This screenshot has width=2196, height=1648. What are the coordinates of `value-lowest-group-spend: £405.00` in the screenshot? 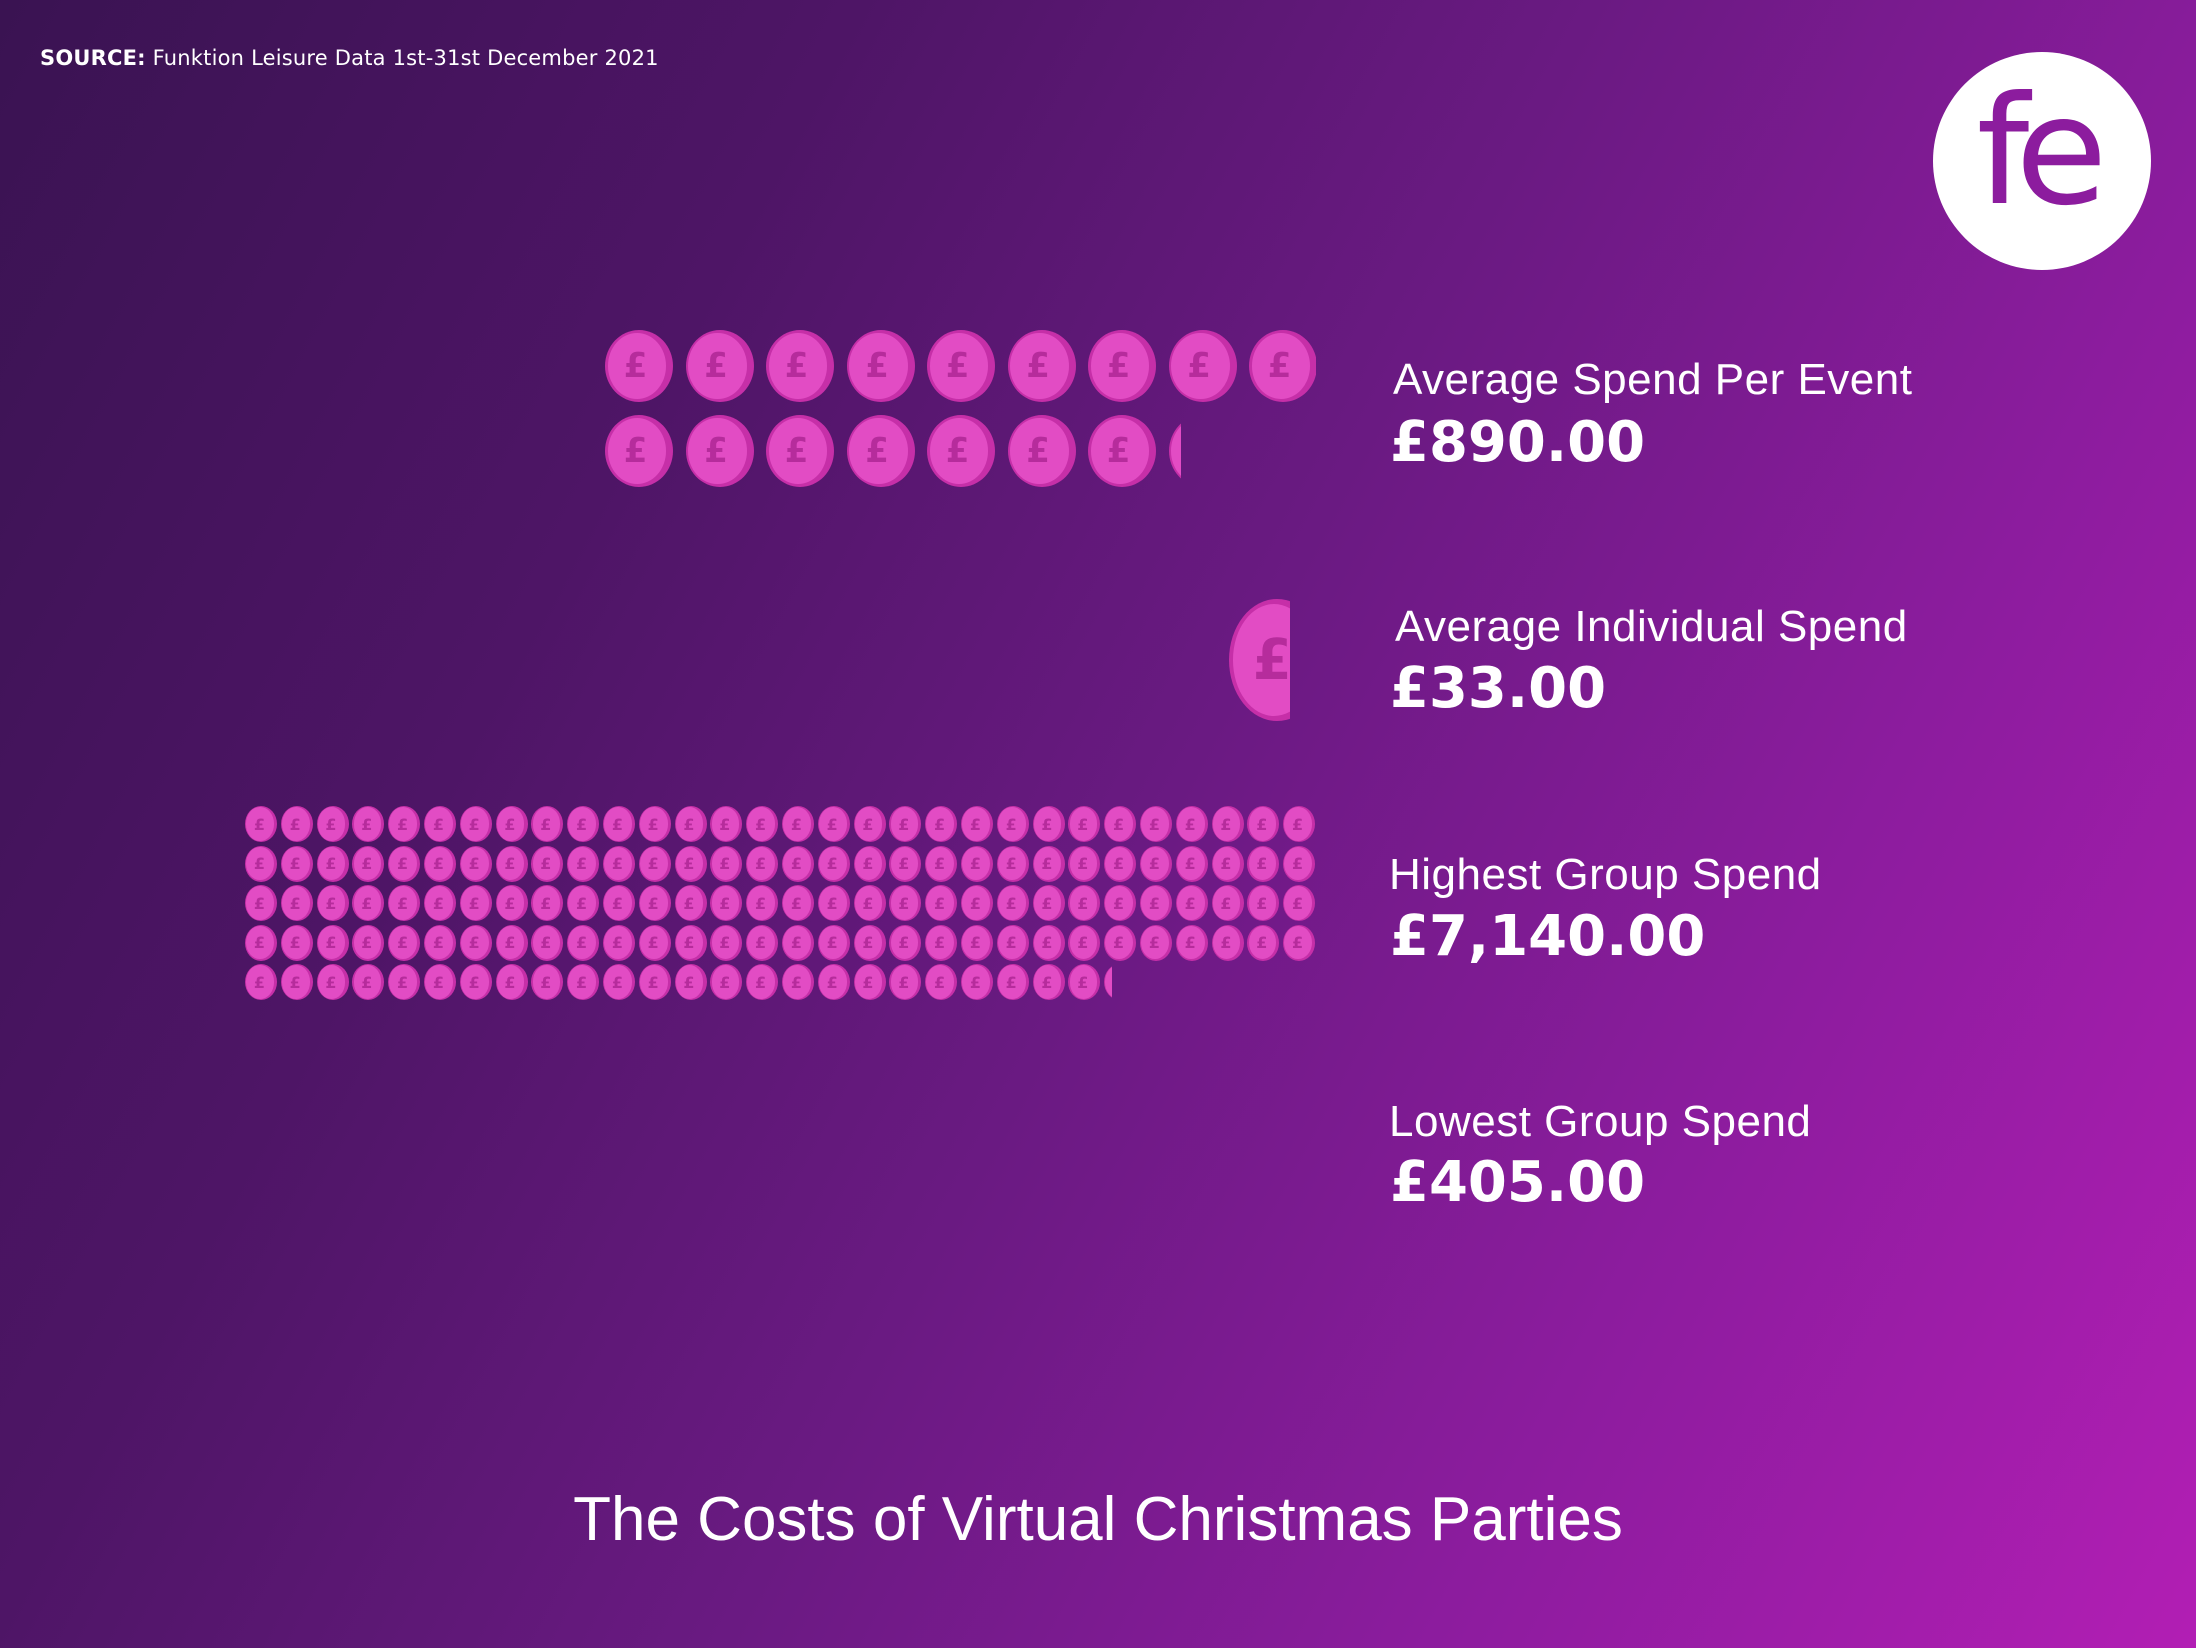 It's located at (1518, 1182).